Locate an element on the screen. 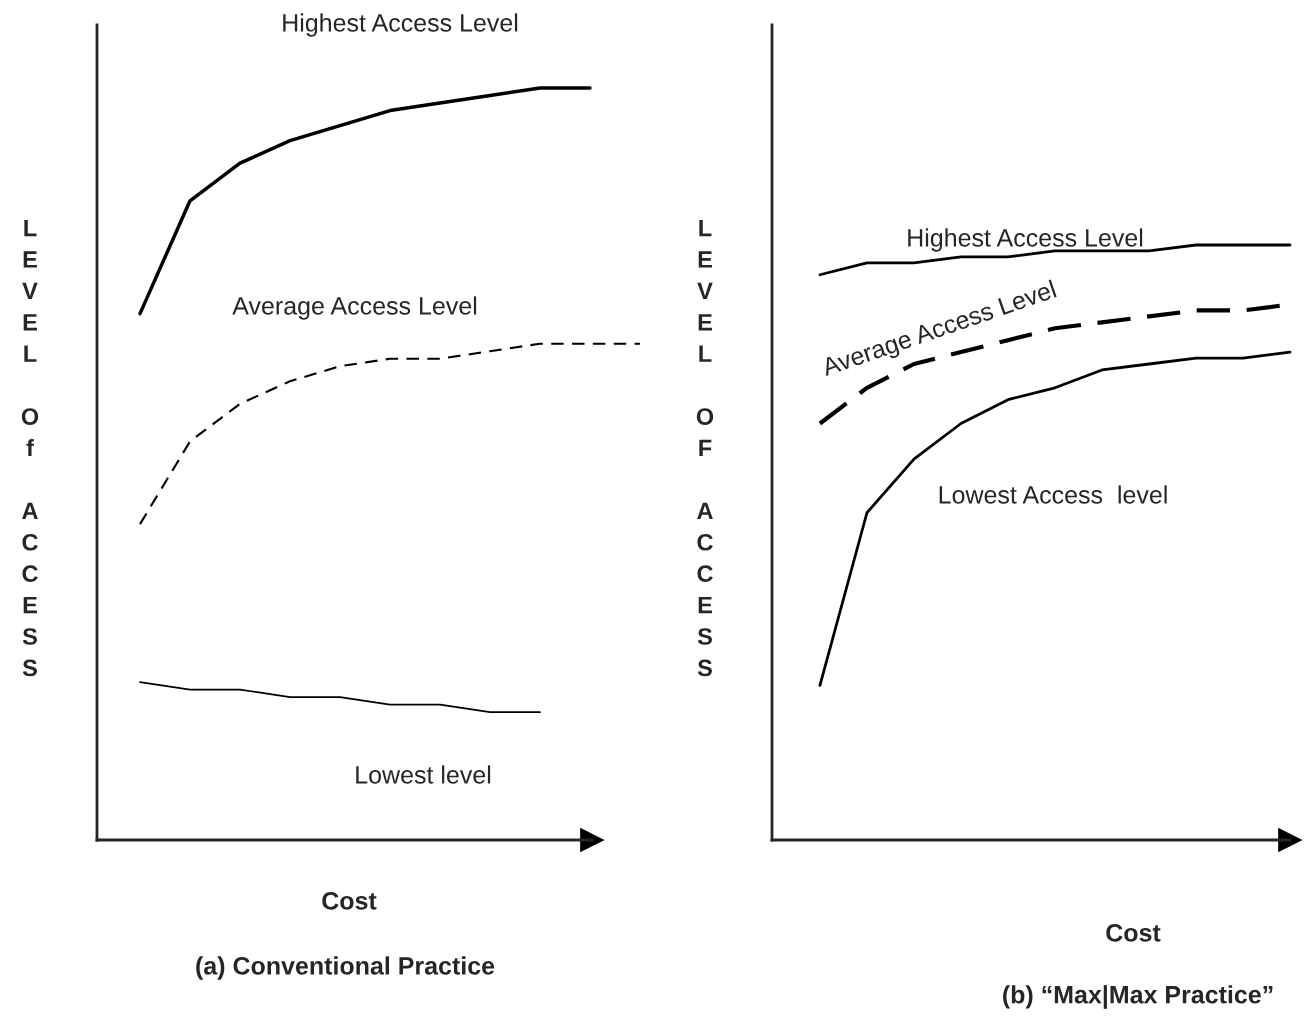 The height and width of the screenshot is (1019, 1312). text: Average Access Level is located at coordinates (939, 330).